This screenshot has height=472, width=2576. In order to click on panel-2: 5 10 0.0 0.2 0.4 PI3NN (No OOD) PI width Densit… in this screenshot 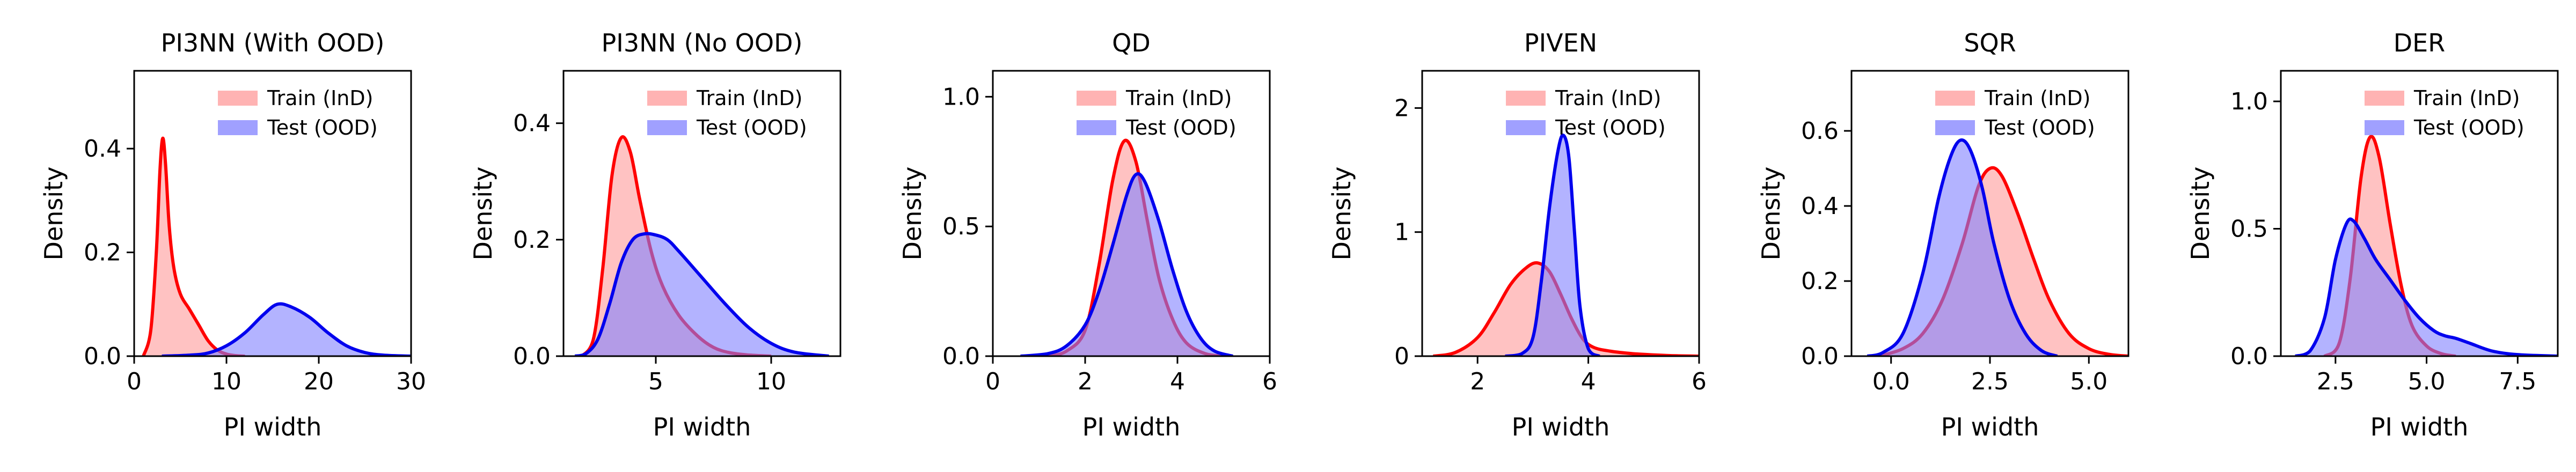, I will do `click(655, 234)`.